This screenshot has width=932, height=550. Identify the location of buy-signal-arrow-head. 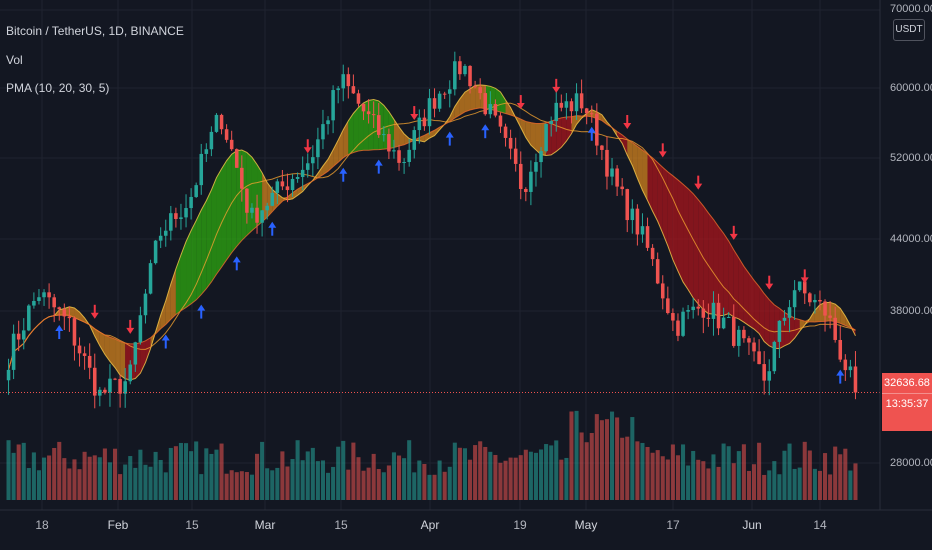
(201, 307).